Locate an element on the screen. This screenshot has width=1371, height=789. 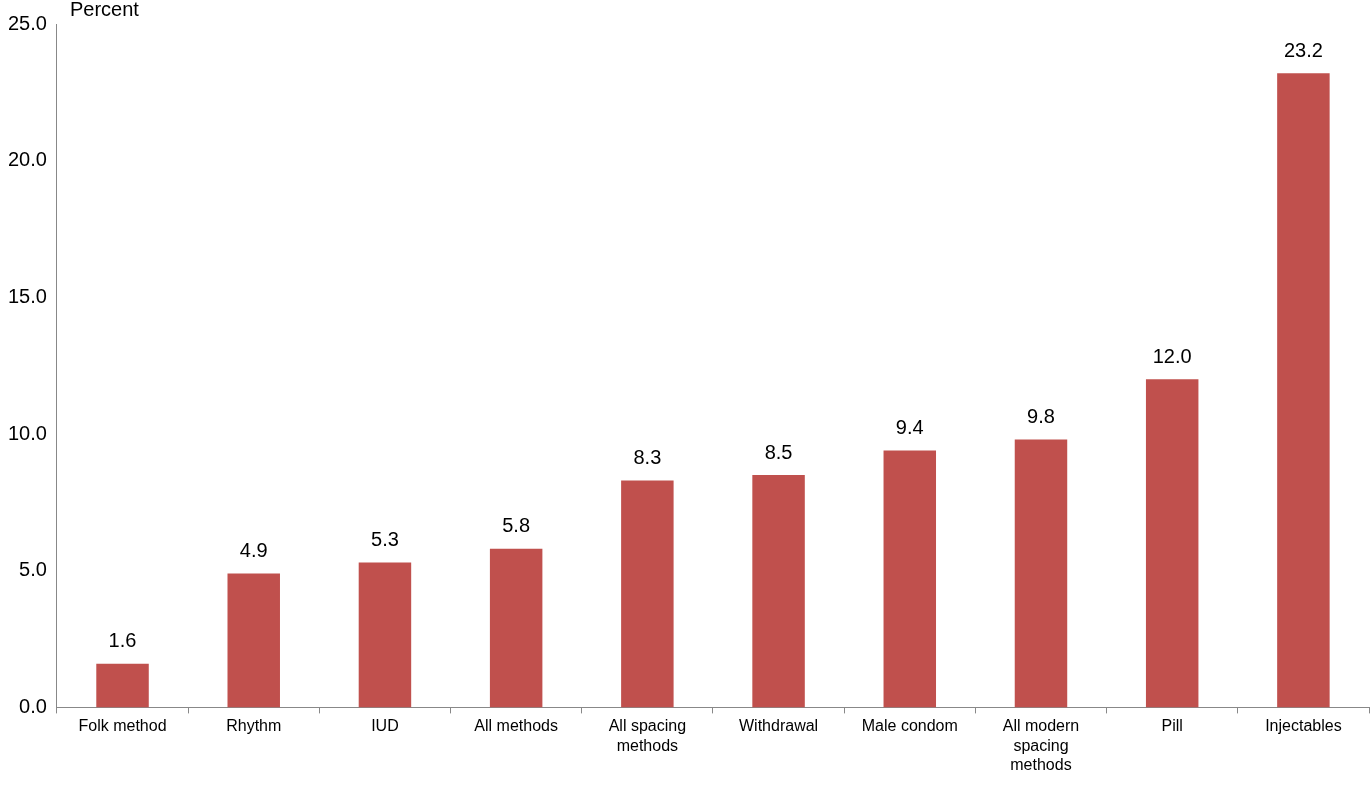
x-tick-label: All methods is located at coordinates (516, 726).